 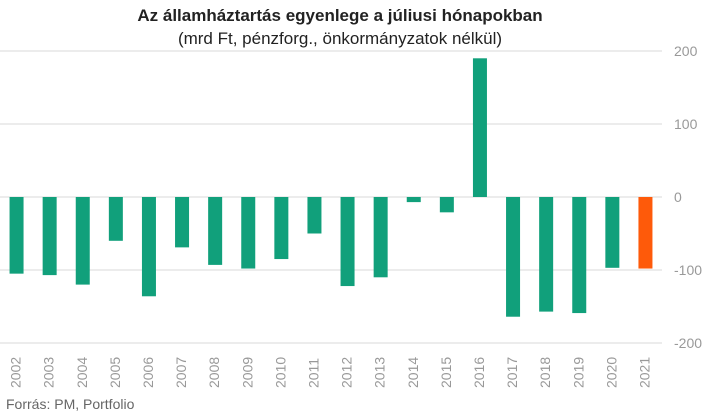 What do you see at coordinates (545, 372) in the screenshot?
I see `x-tick-label: 2018` at bounding box center [545, 372].